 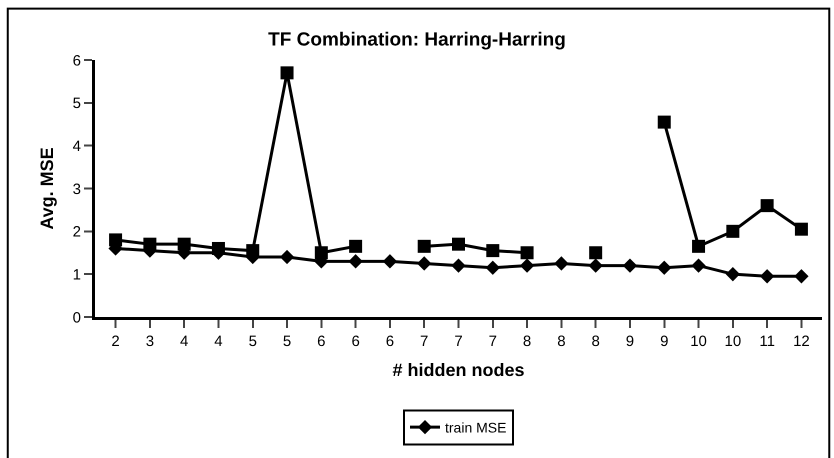 I want to click on legend-label: train MSE, so click(x=475, y=428).